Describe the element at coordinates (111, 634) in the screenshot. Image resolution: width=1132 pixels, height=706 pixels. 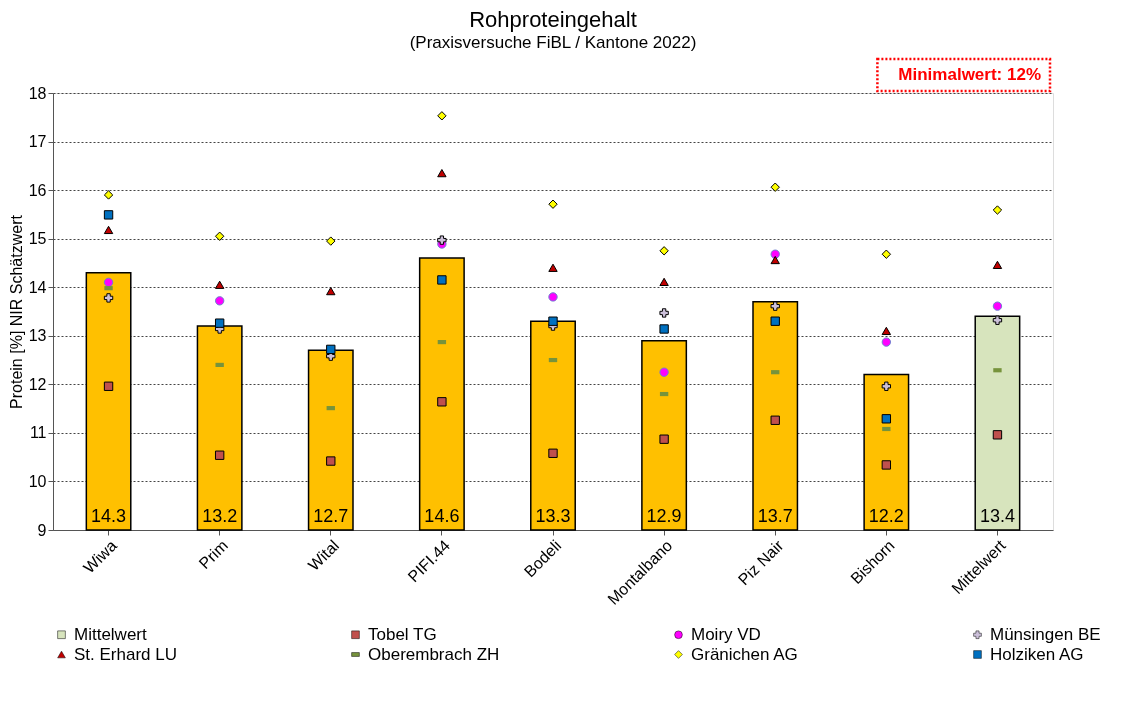
I see `legend-label: Mittelwert` at that location.